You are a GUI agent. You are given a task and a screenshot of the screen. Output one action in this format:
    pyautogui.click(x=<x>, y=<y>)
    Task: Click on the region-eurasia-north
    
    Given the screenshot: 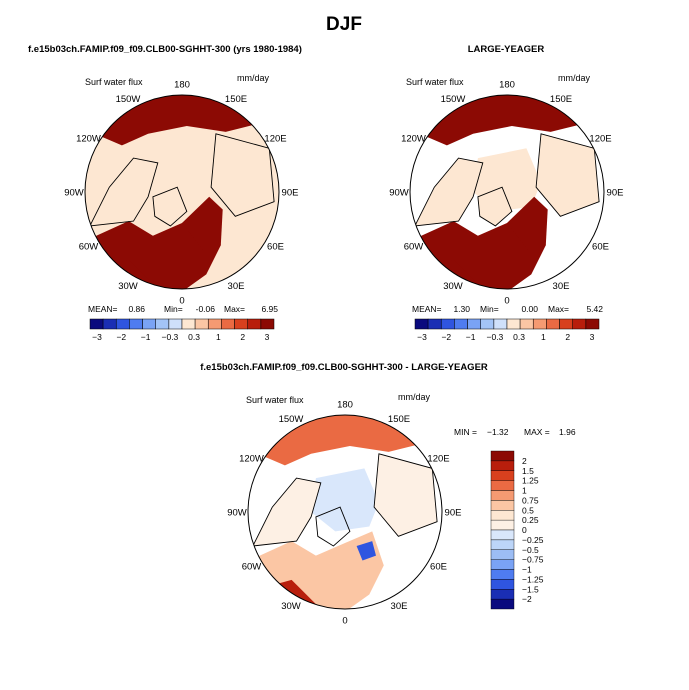 What is the action you would take?
    pyautogui.click(x=406, y=495)
    